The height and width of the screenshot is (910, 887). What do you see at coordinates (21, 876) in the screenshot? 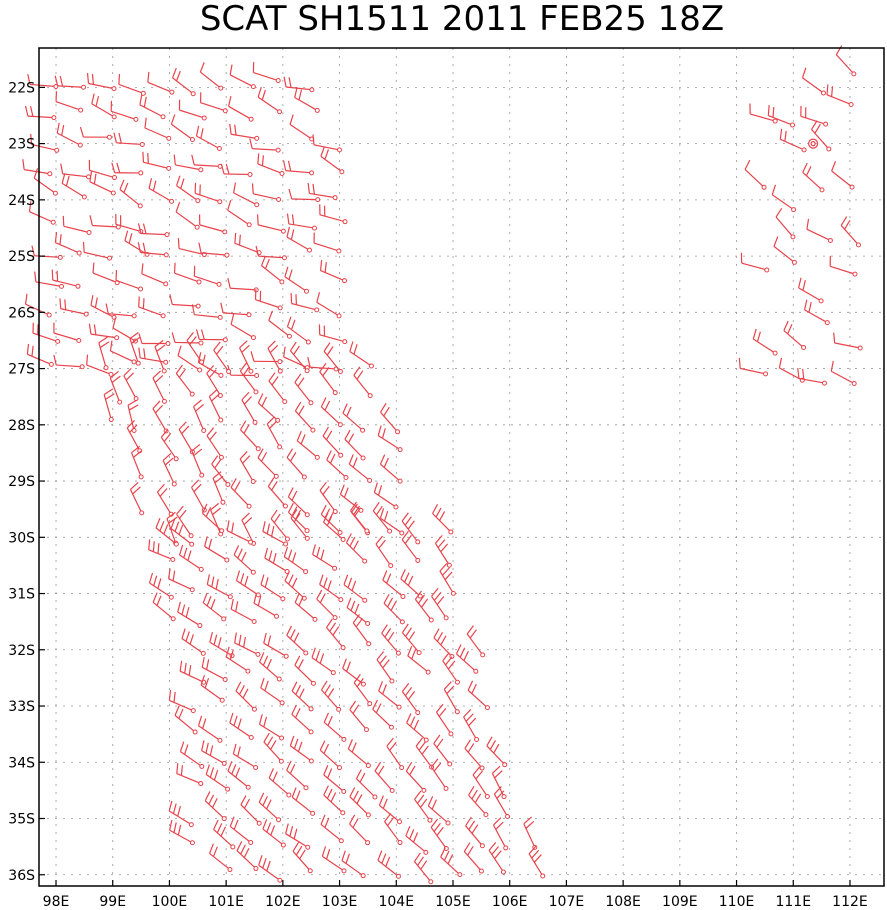
I see `lat-tick-label: 36S` at bounding box center [21, 876].